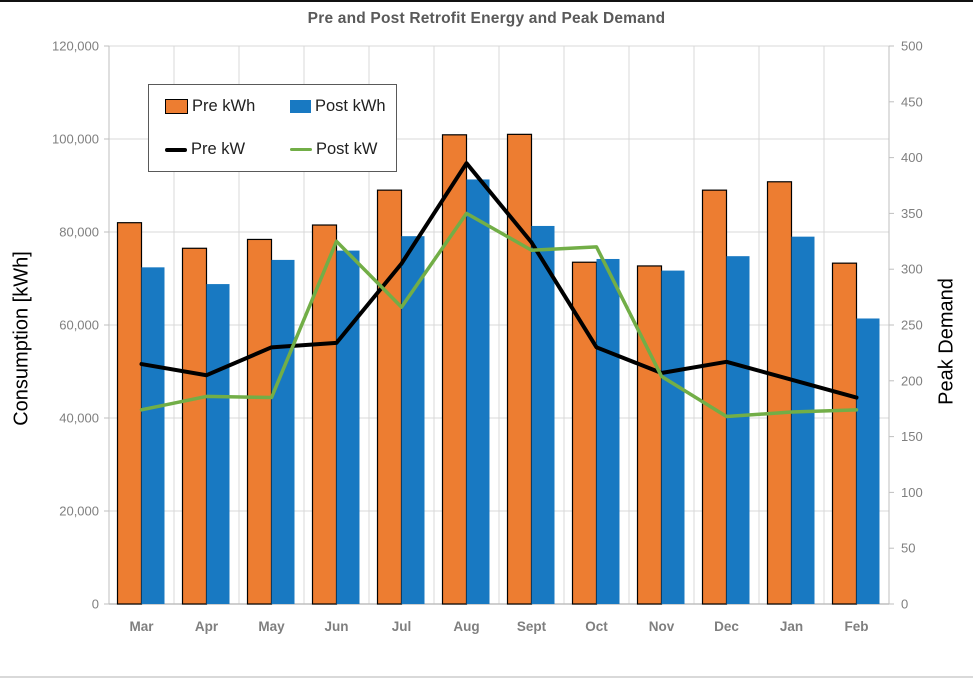 This screenshot has width=973, height=678. I want to click on legend-label-pre-kw: Pre kW, so click(218, 149).